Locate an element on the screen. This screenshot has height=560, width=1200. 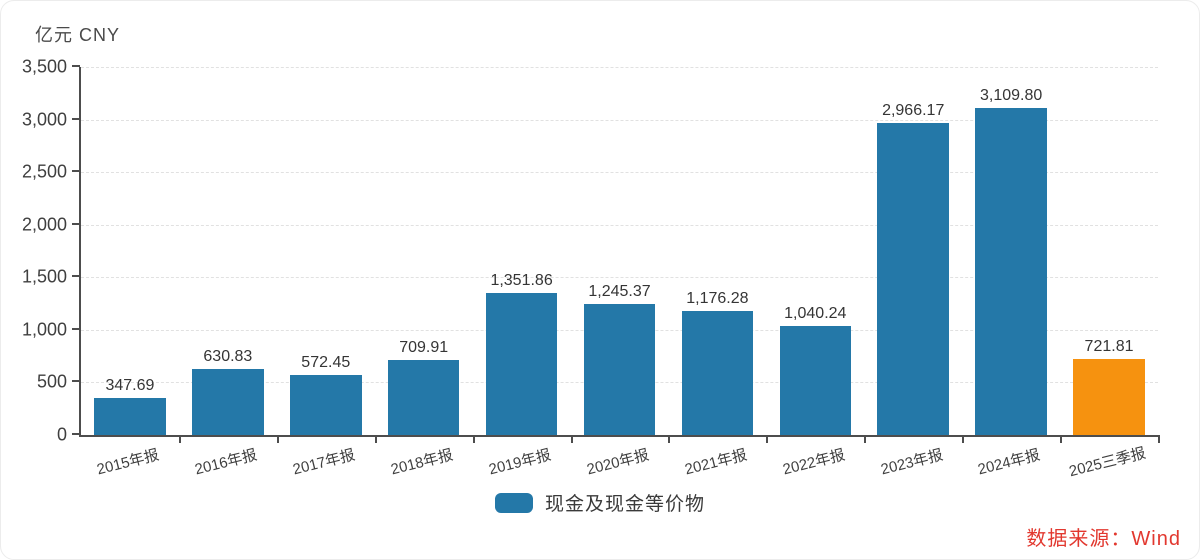
y-tick-label: 3,000 is located at coordinates (44, 119).